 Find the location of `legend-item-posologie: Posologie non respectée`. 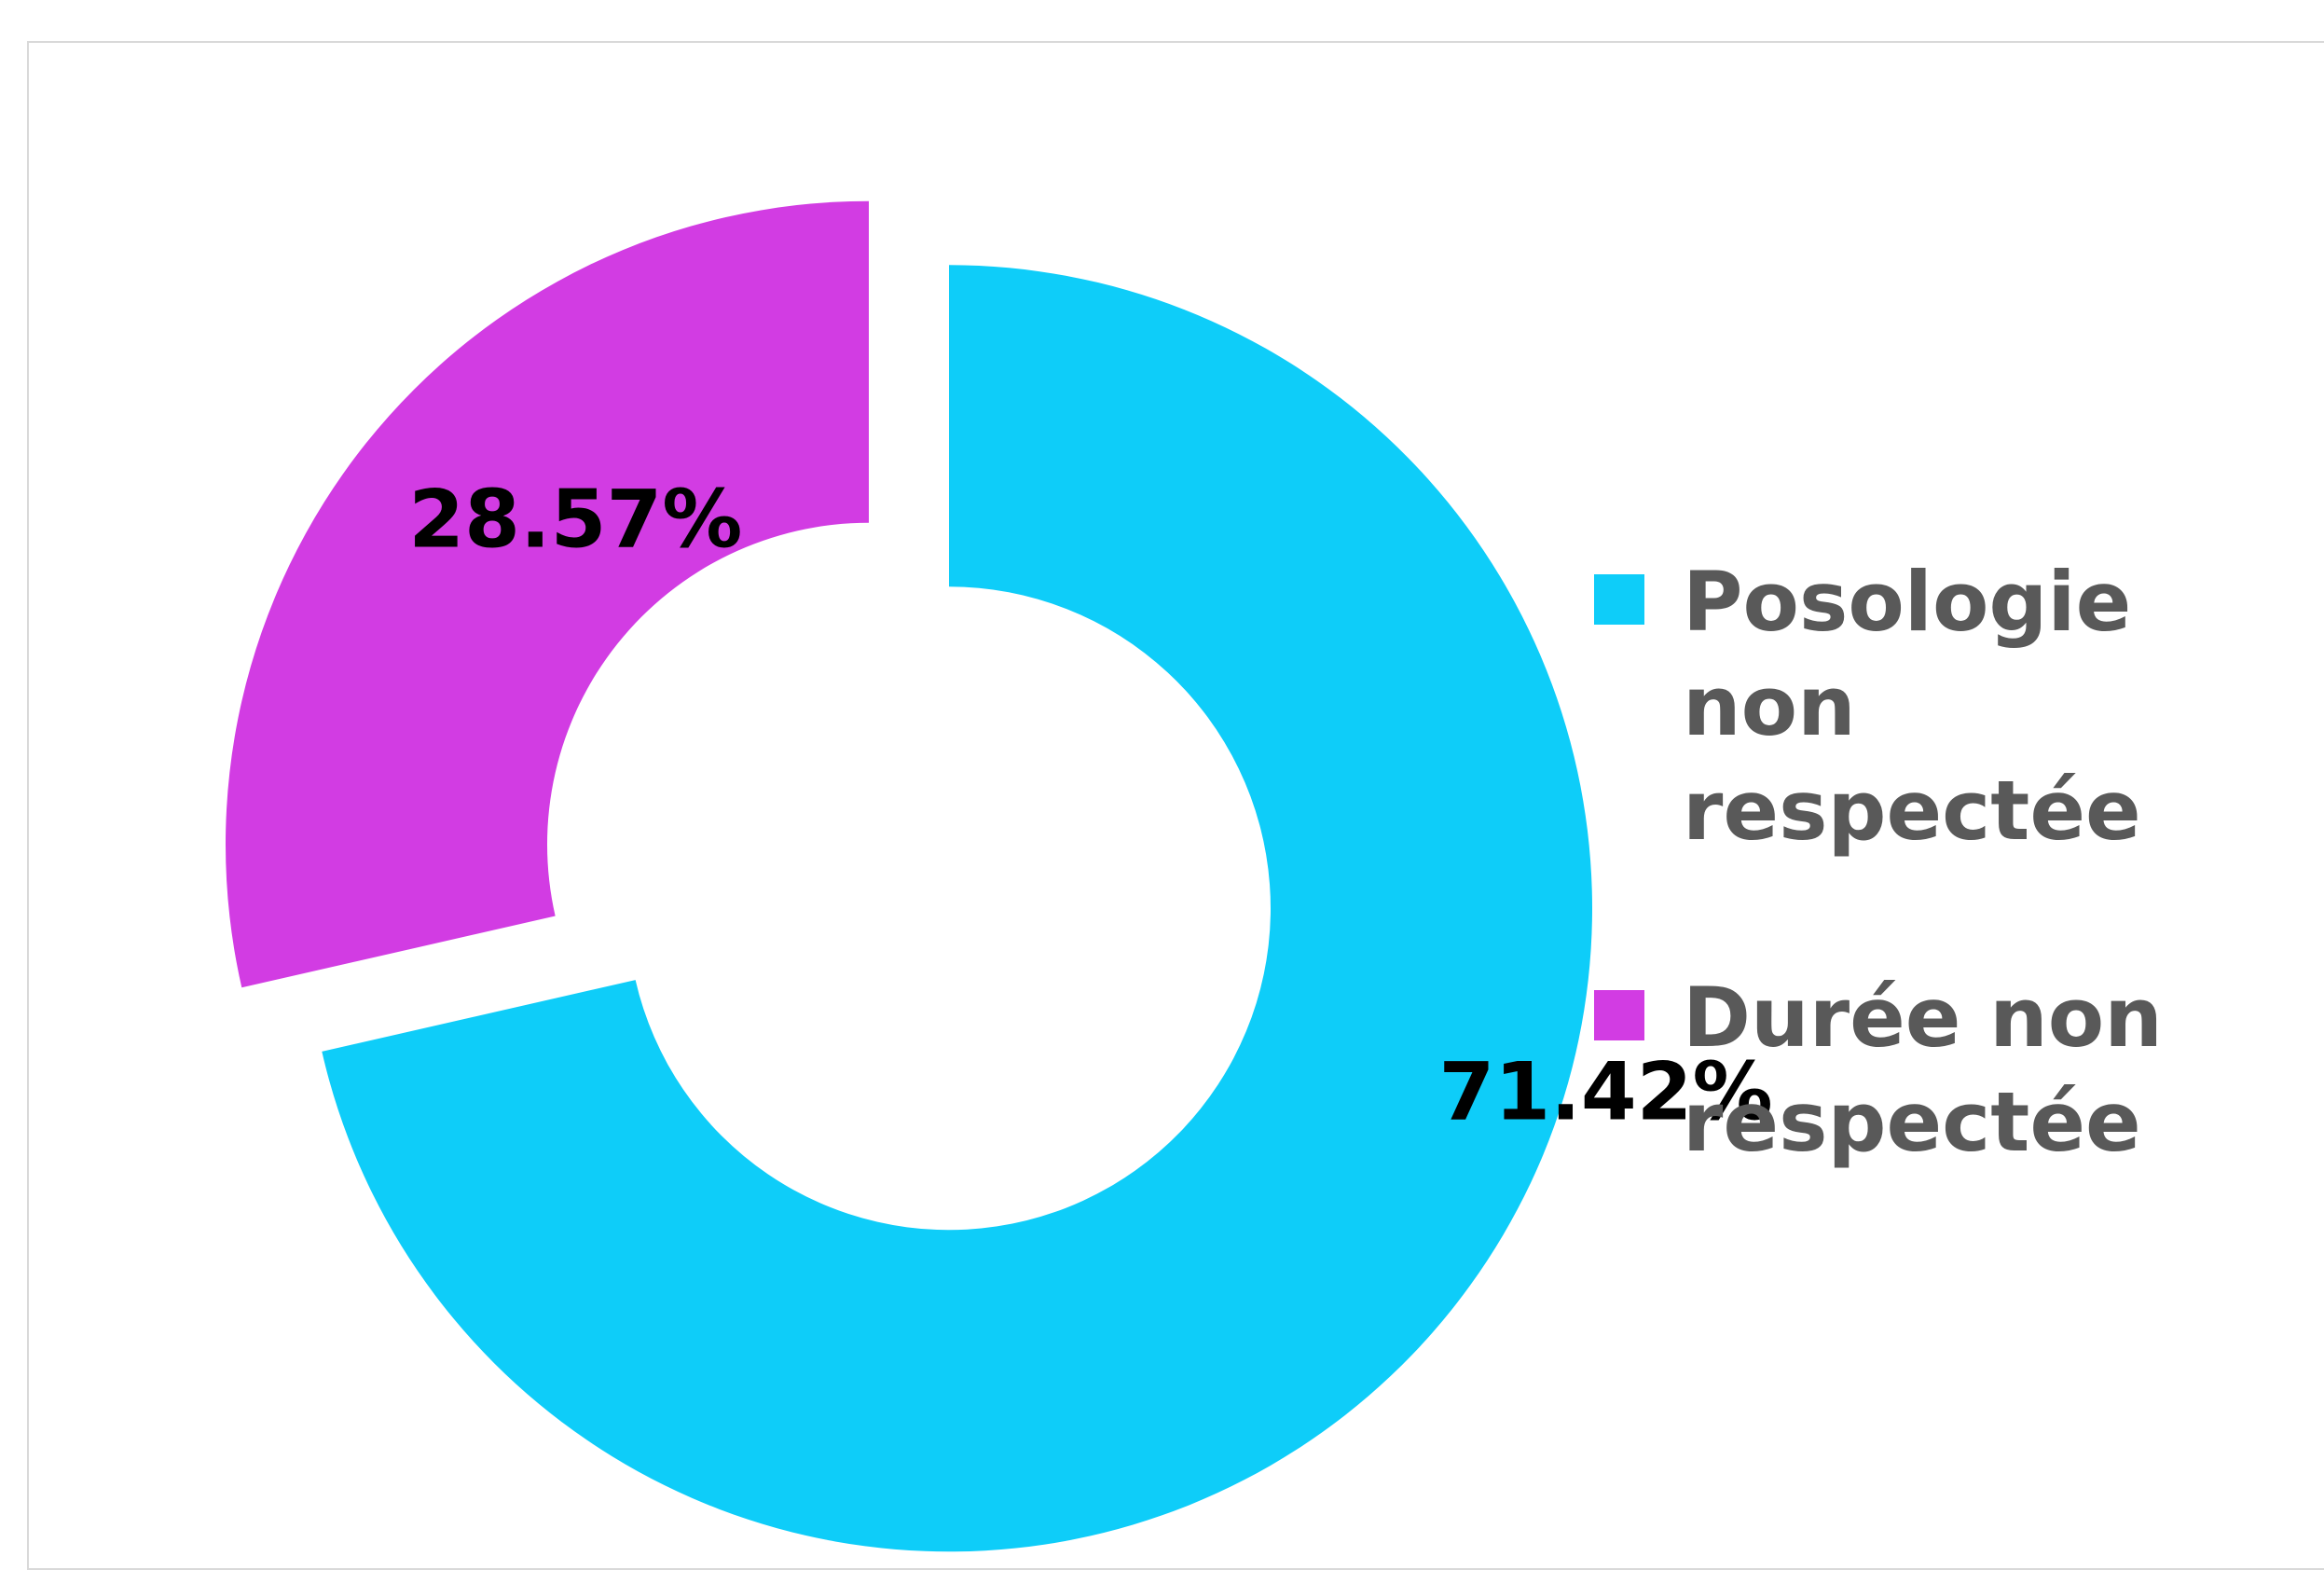

legend-item-posologie: Posologie non respectée is located at coordinates (1948, 706).